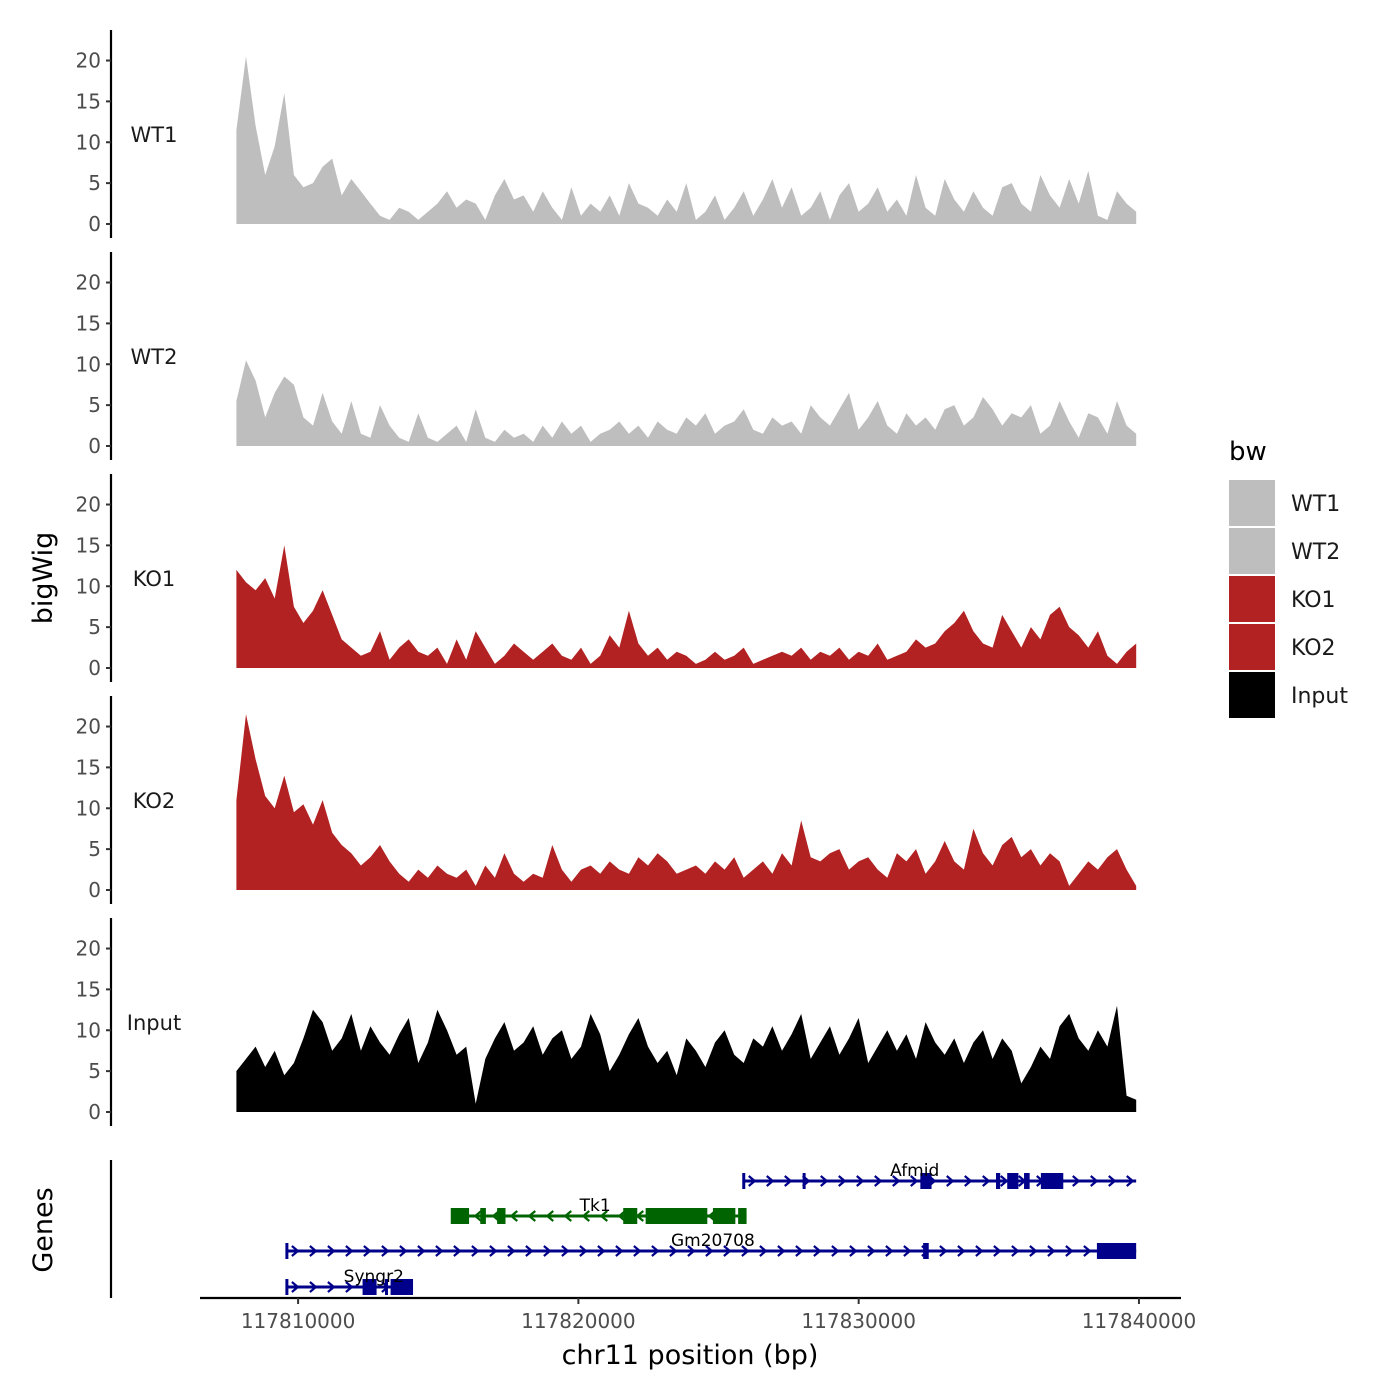 The width and height of the screenshot is (1400, 1400). Describe the element at coordinates (713, 1241) in the screenshot. I see `gene-label: Gm20708` at that location.